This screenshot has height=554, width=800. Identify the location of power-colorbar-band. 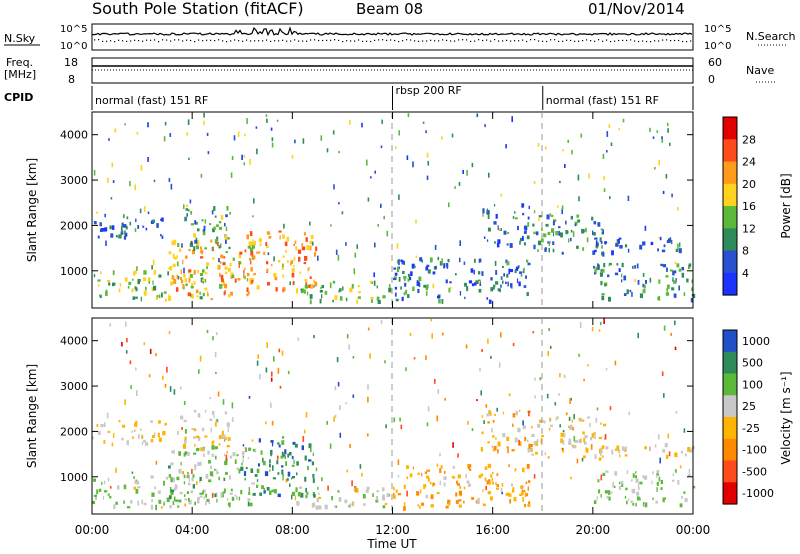
(730, 151).